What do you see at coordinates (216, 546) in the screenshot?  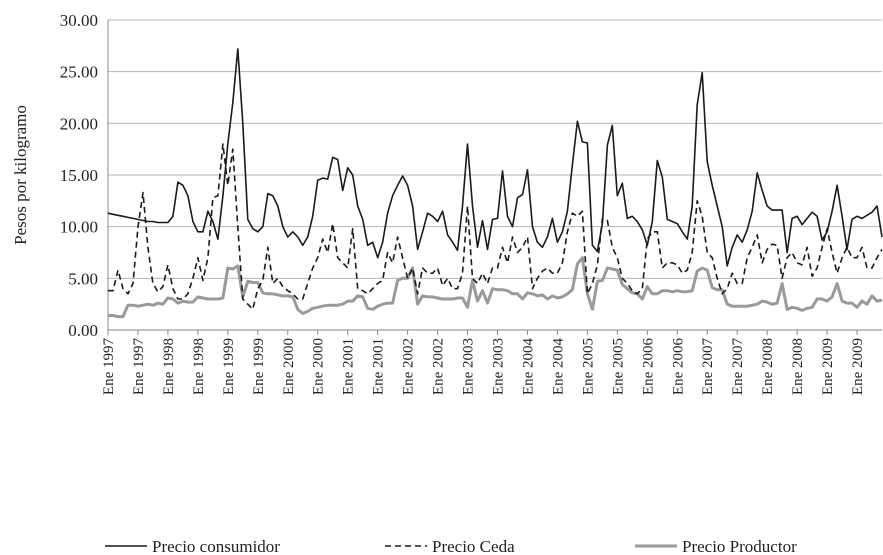 I see `legend-label: Precio consumidor` at bounding box center [216, 546].